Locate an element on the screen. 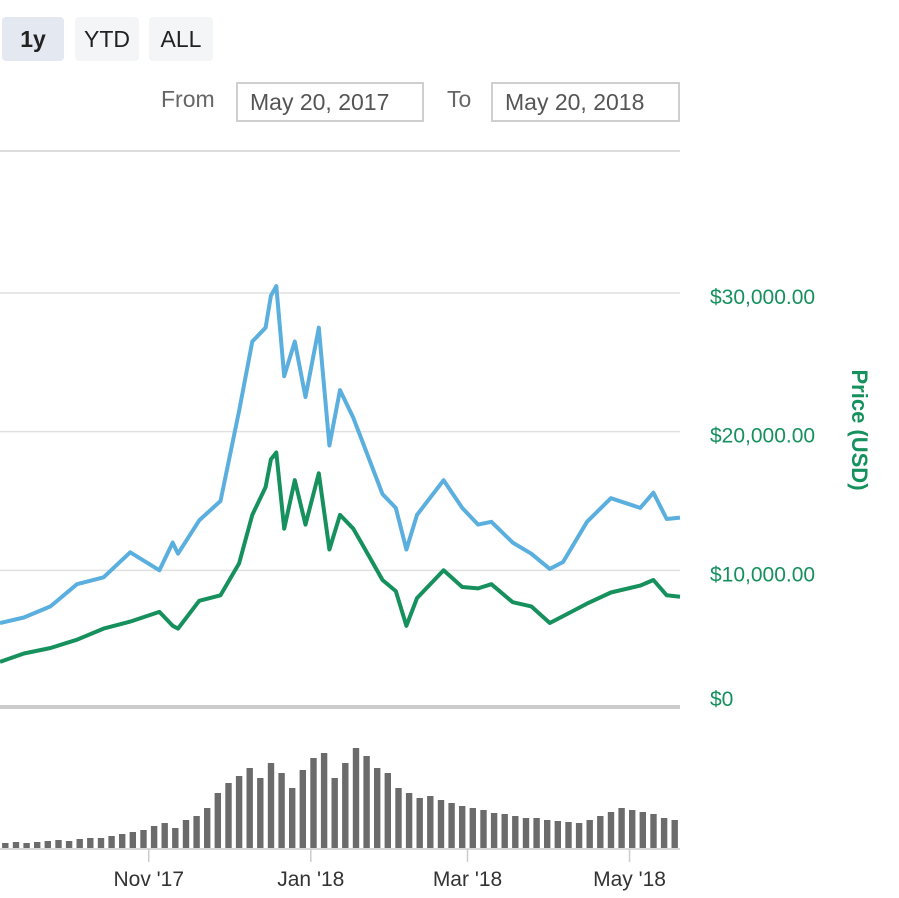 The width and height of the screenshot is (899, 898). x-axis-ticks: Nov '17 Jan '18 Mar '18 May '18 is located at coordinates (389, 870).